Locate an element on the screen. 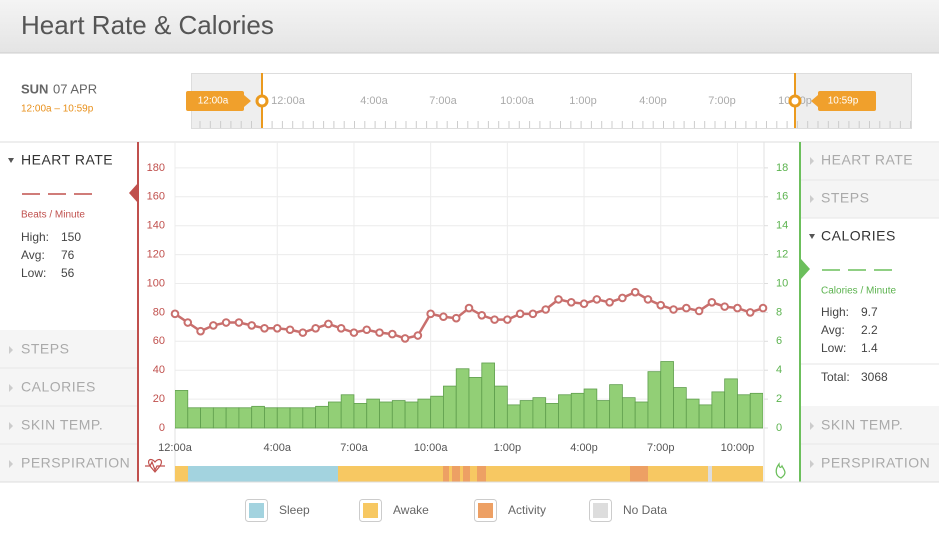 The height and width of the screenshot is (537, 939). y-tick-label: 100 is located at coordinates (156, 283).